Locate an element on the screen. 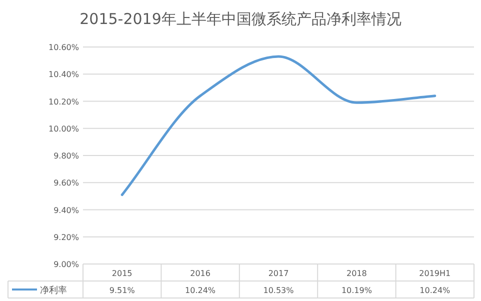  y-tick-label: 10.00% is located at coordinates (64, 129).